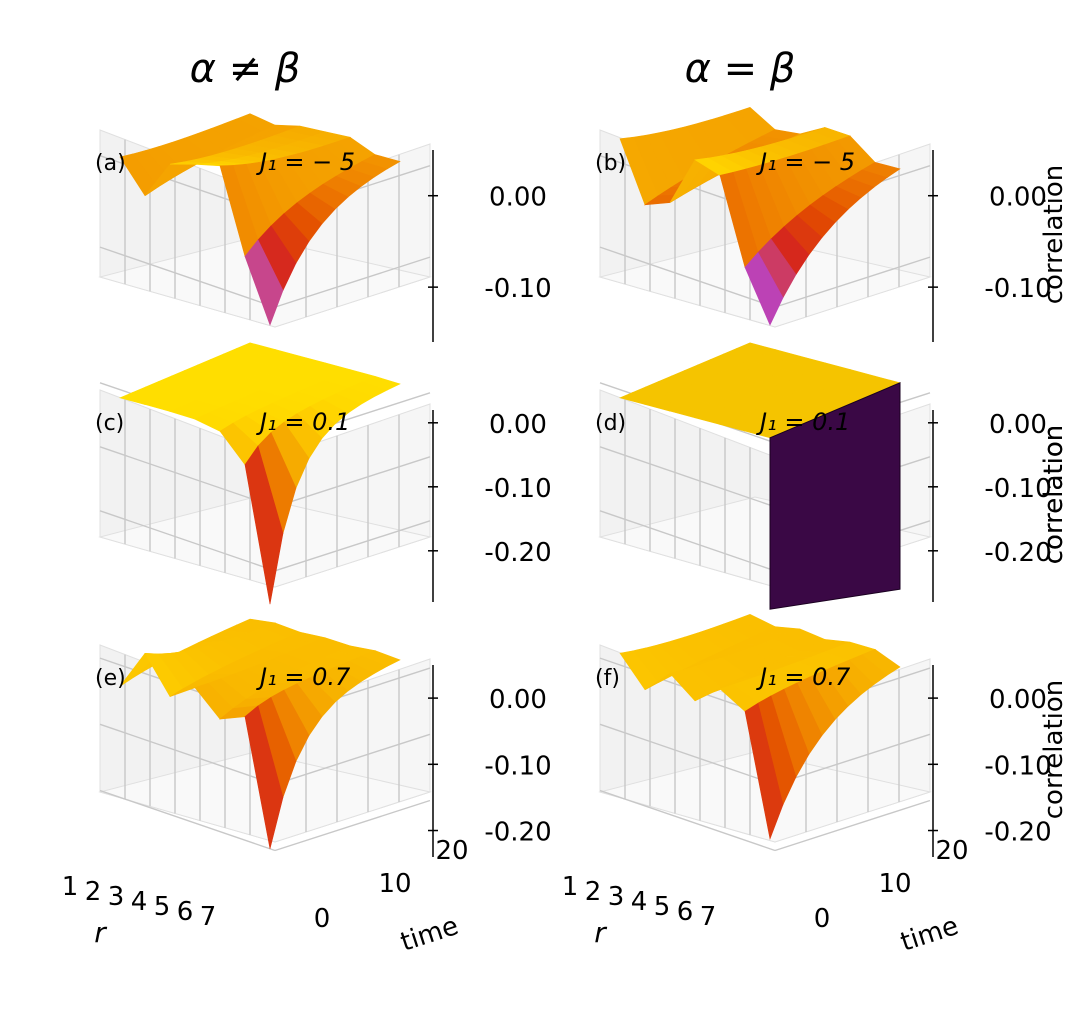 The height and width of the screenshot is (1020, 1079). What do you see at coordinates (835, 496) in the screenshot?
I see `surface-wall` at bounding box center [835, 496].